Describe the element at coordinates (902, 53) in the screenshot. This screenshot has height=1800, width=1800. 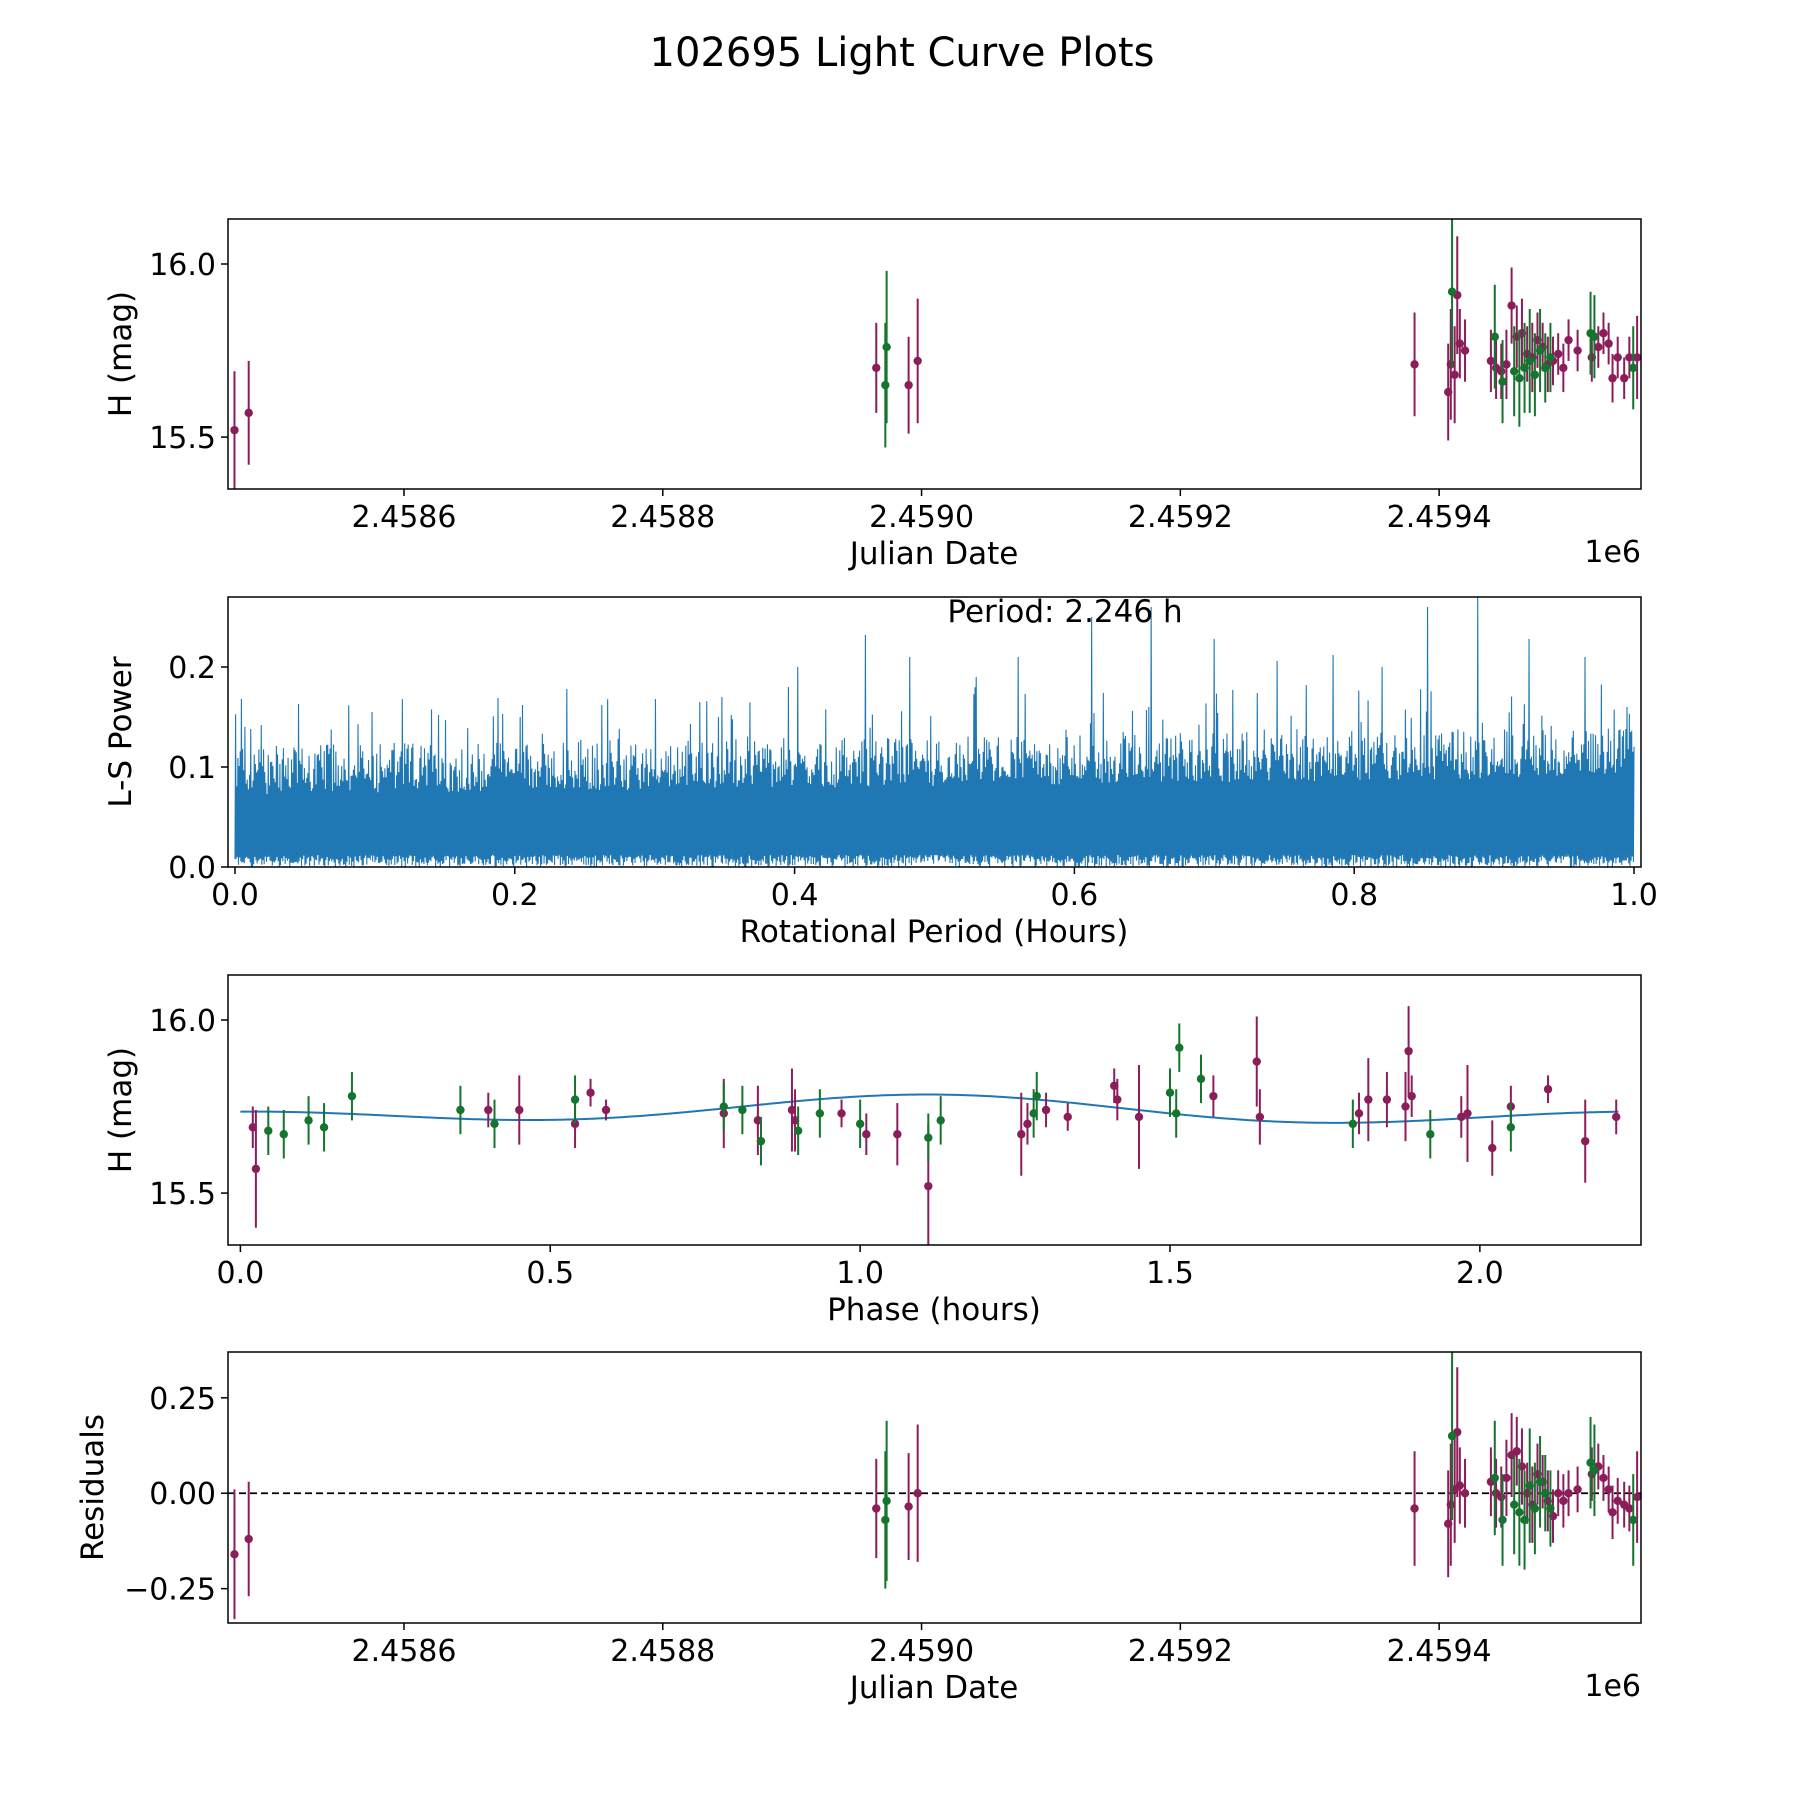
I see `figure-title: 102695 Light Curve Plots` at that location.